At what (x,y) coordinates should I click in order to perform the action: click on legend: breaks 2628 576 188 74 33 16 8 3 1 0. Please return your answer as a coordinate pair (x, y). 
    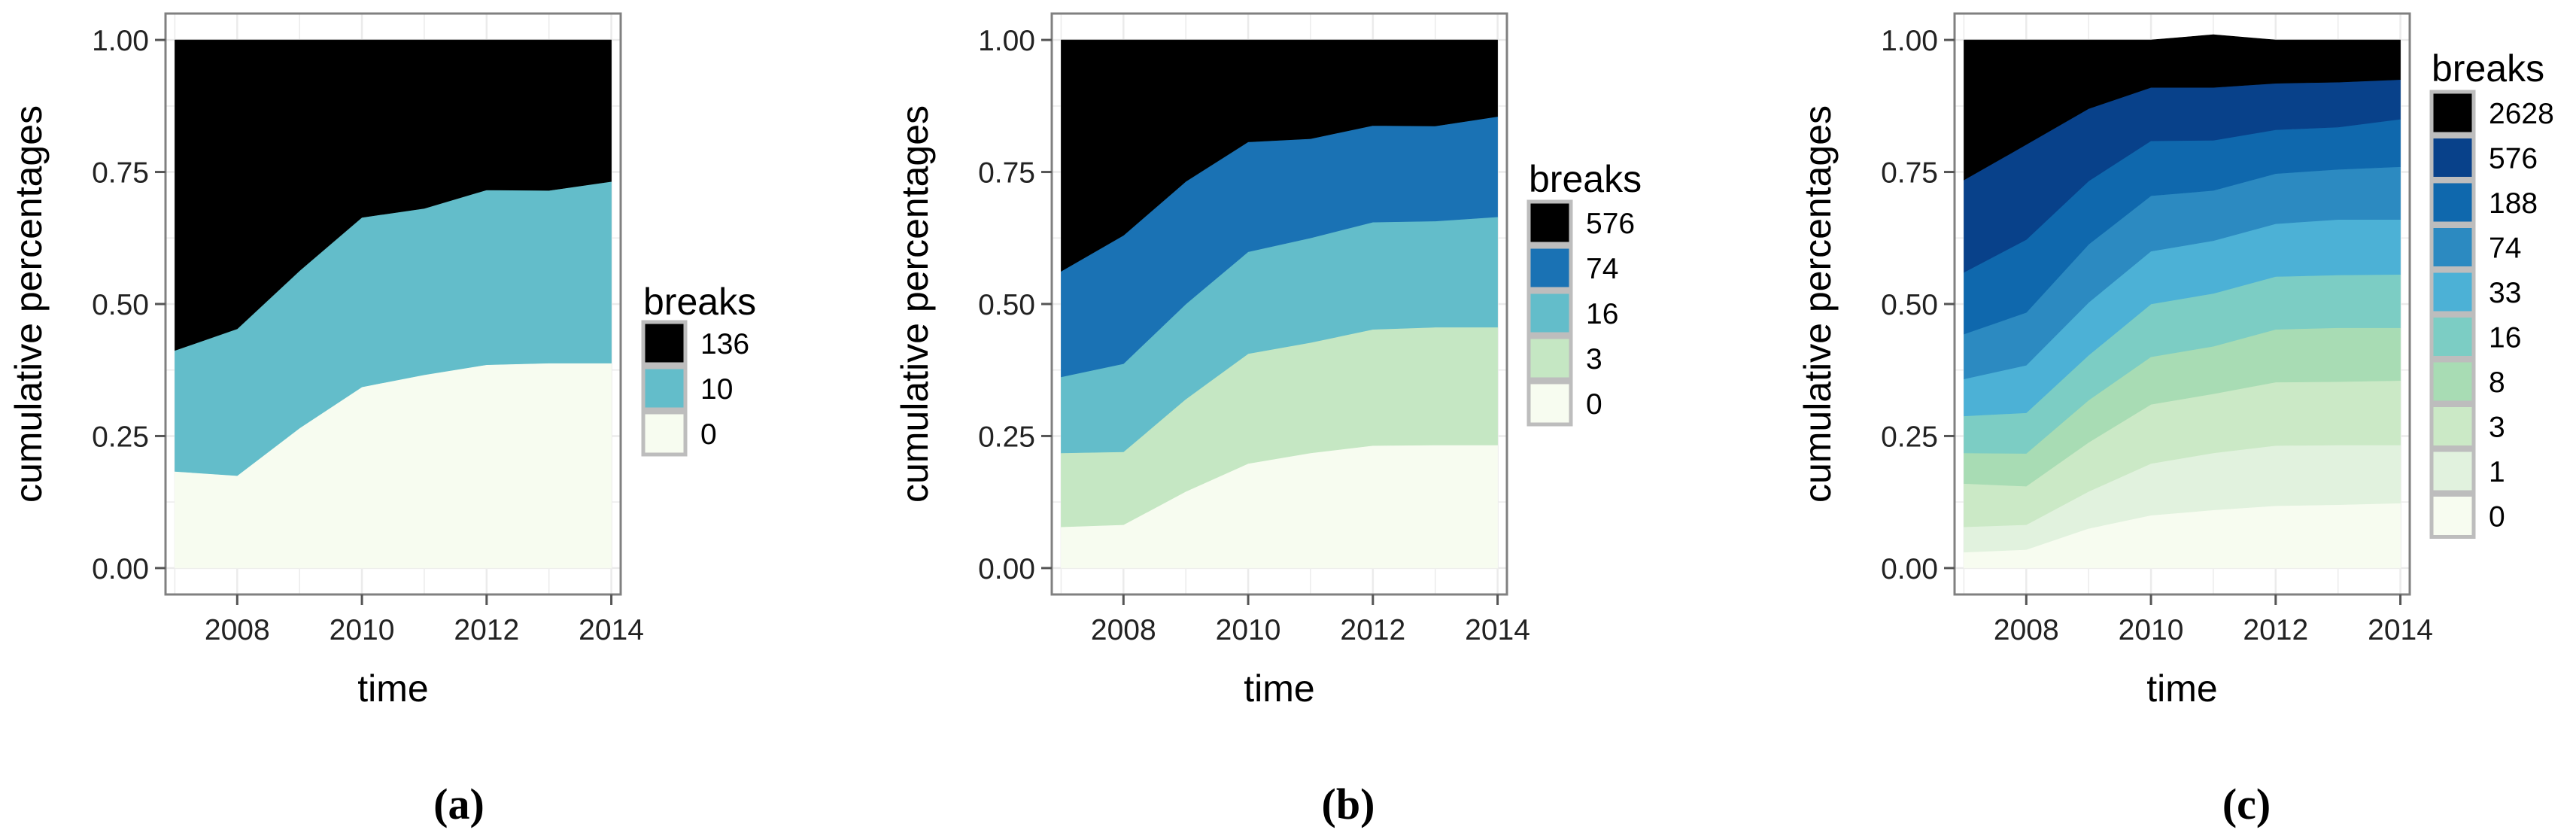
    Looking at the image, I should click on (2491, 293).